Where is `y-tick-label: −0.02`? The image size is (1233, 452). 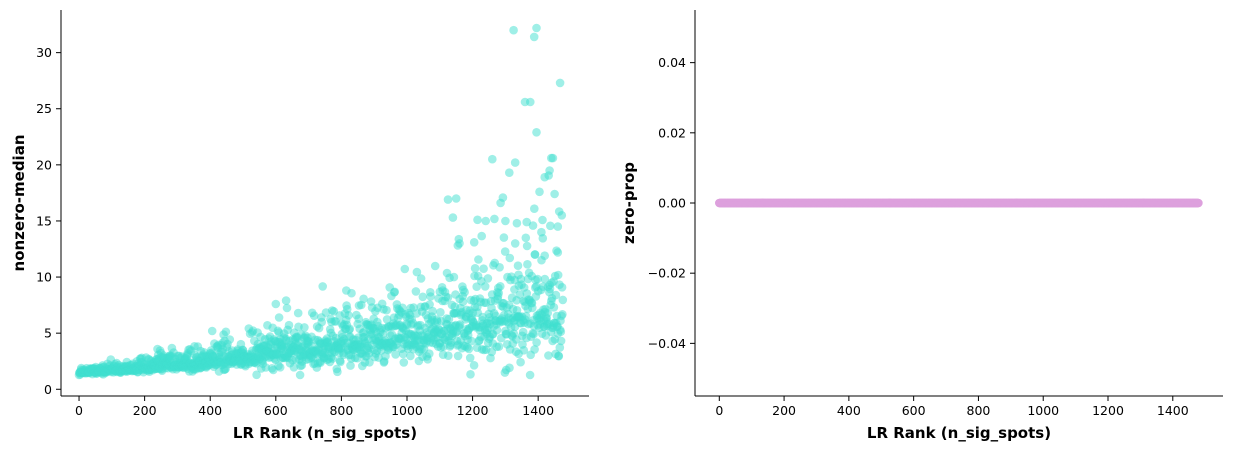 y-tick-label: −0.02 is located at coordinates (667, 273).